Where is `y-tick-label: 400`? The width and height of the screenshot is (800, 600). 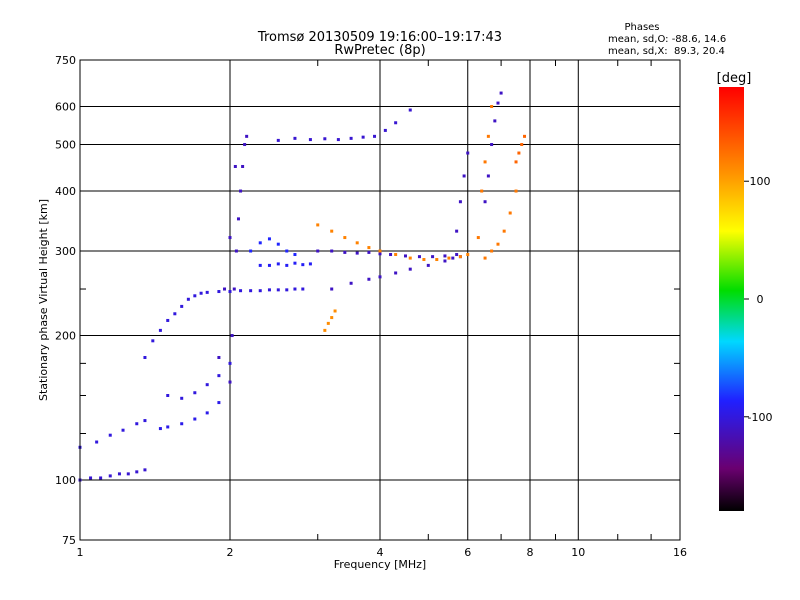 y-tick-label: 400 is located at coordinates (65, 191).